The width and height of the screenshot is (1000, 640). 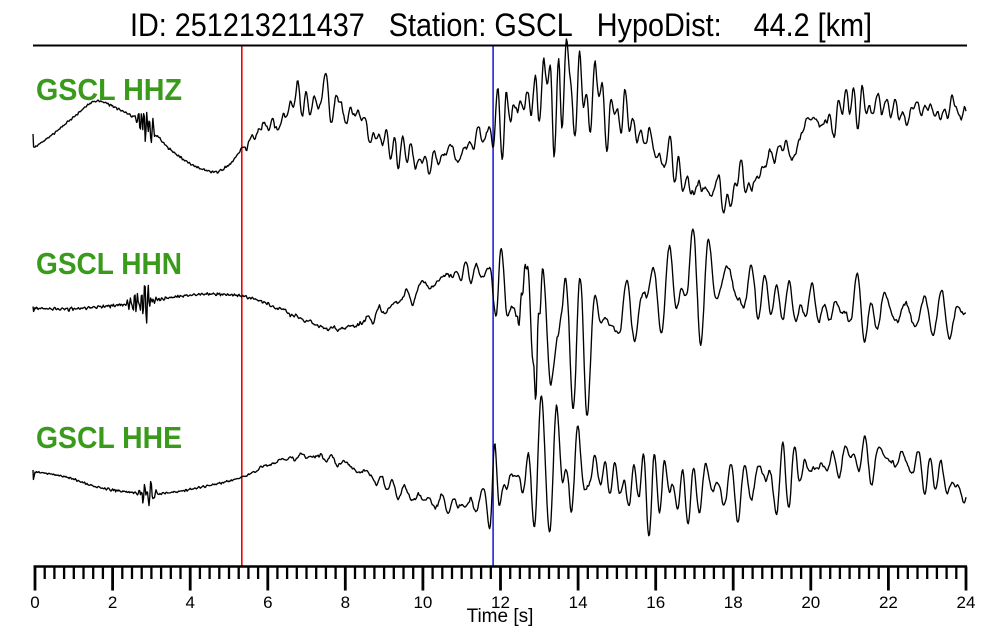 What do you see at coordinates (109, 89) in the screenshot?
I see `svg-text: GSCL HHZ` at bounding box center [109, 89].